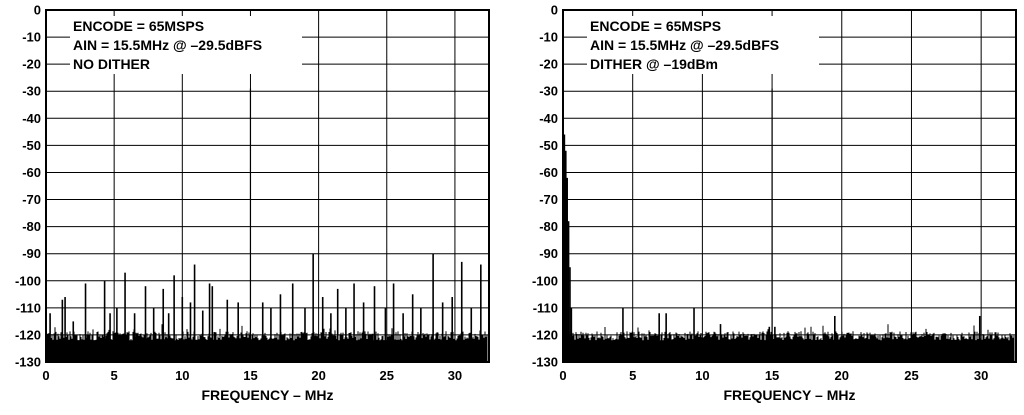 The width and height of the screenshot is (1024, 415). I want to click on annotation-line: DITHER @ –19dBm, so click(654, 64).